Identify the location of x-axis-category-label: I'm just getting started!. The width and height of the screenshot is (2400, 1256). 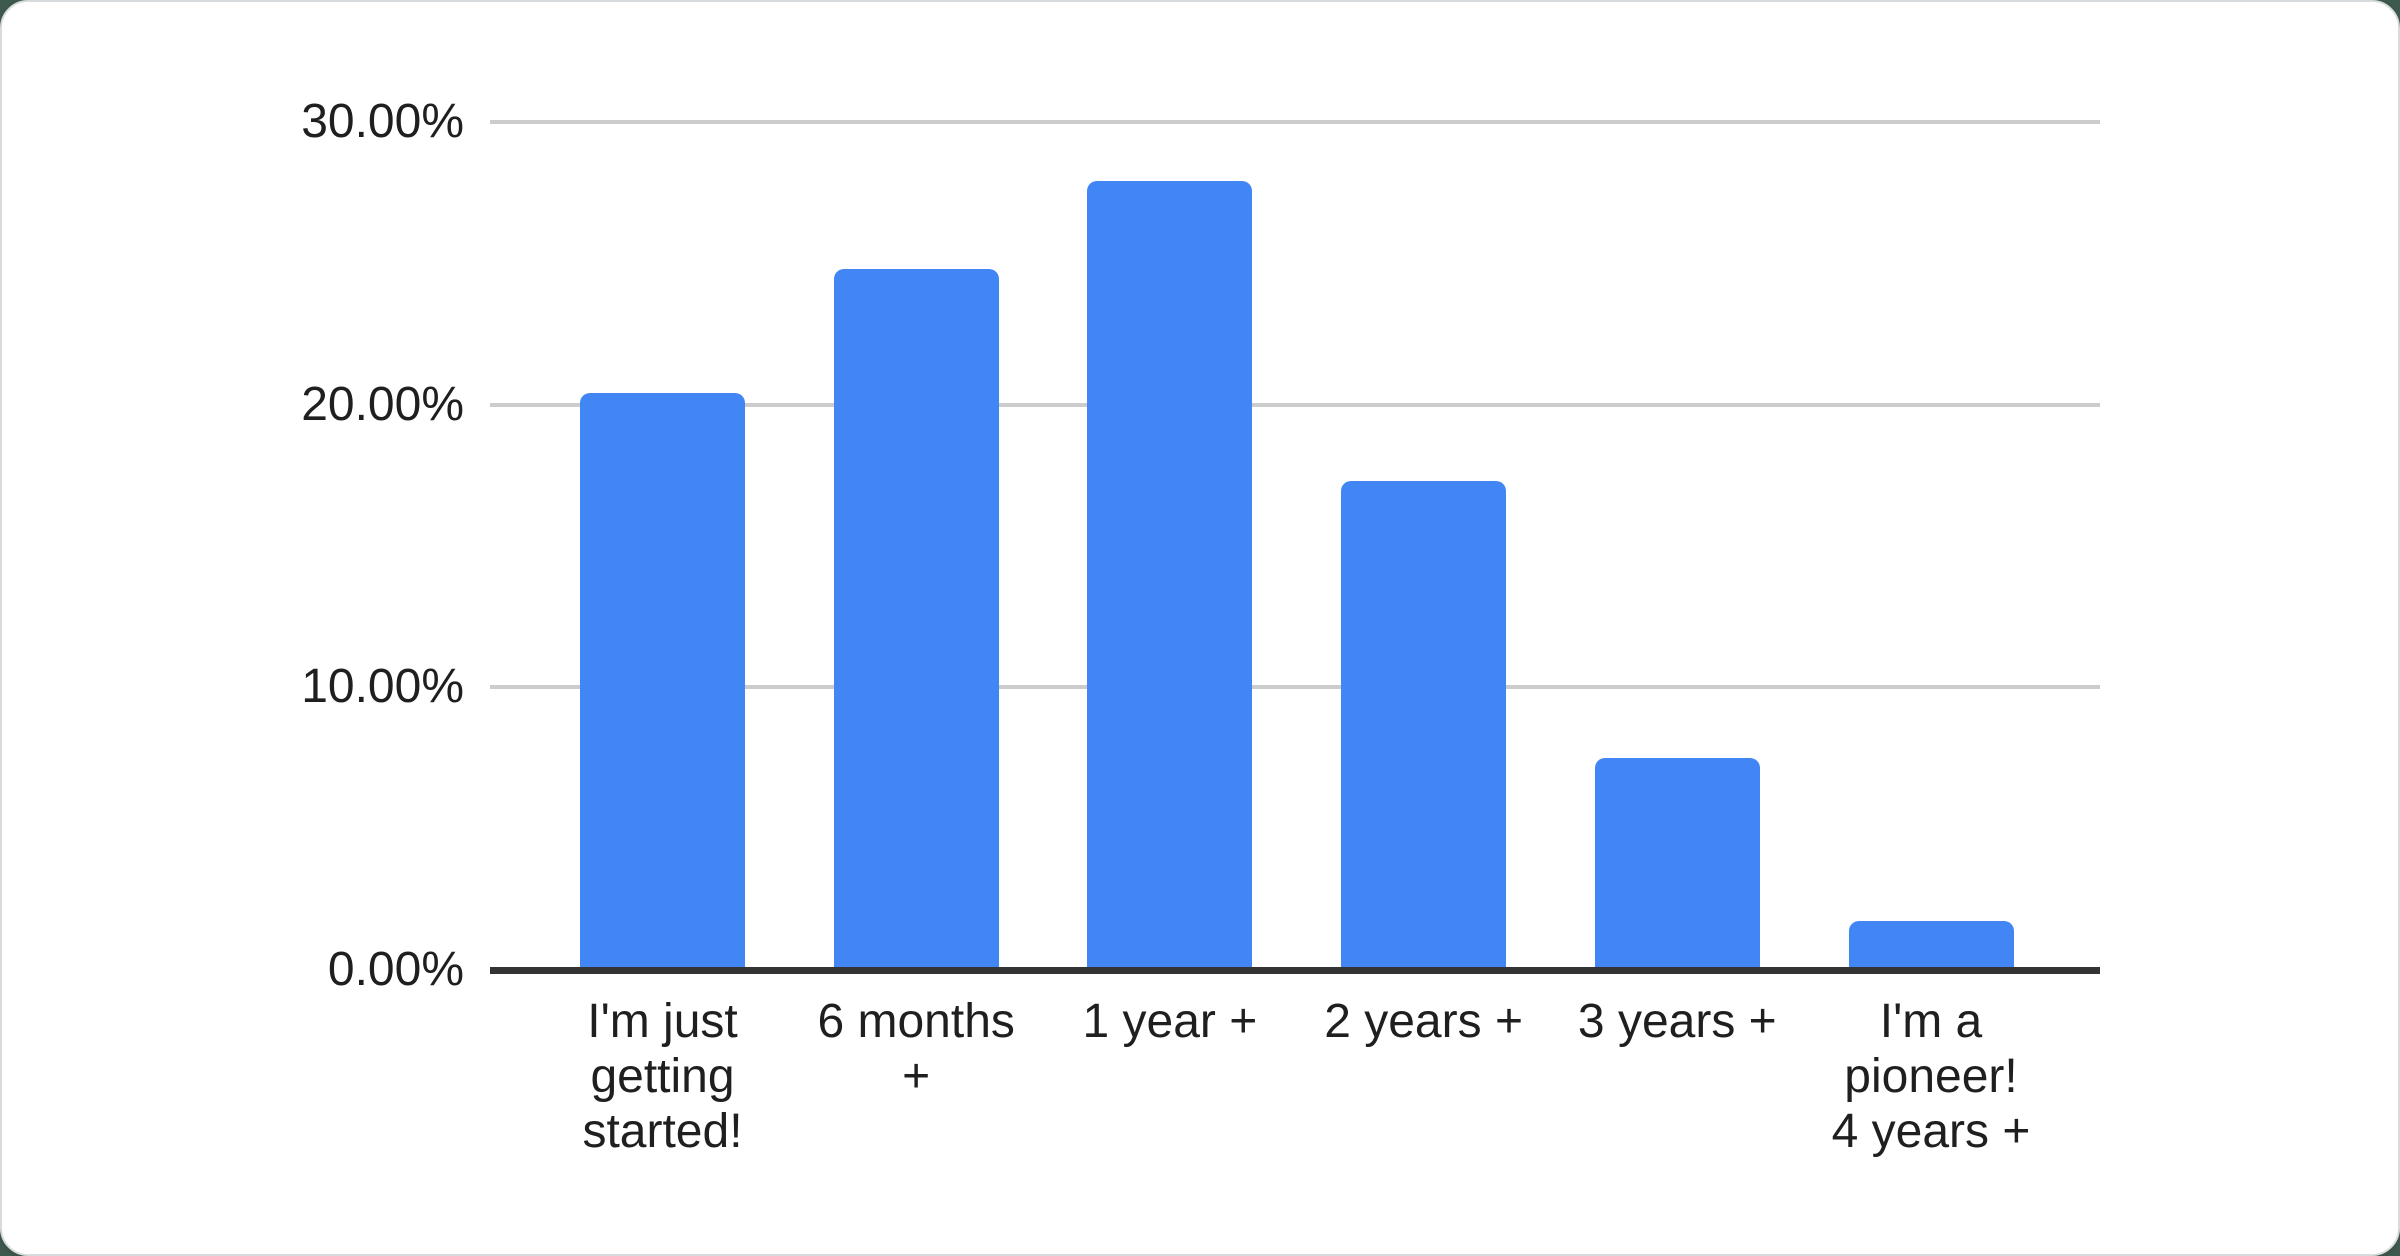
(663, 1076).